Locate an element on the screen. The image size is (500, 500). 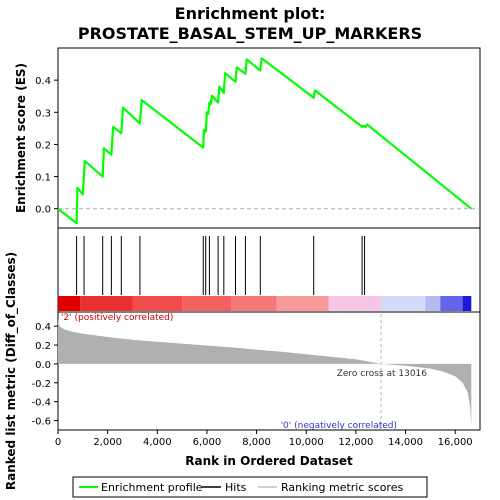
es-y-tick-label: 0.4 is located at coordinates (43, 81).